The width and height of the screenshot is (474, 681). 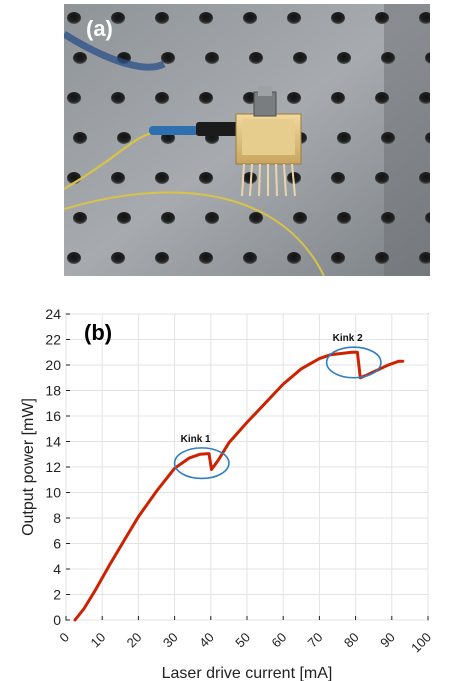 What do you see at coordinates (53, 340) in the screenshot?
I see `y-tick-label: 22` at bounding box center [53, 340].